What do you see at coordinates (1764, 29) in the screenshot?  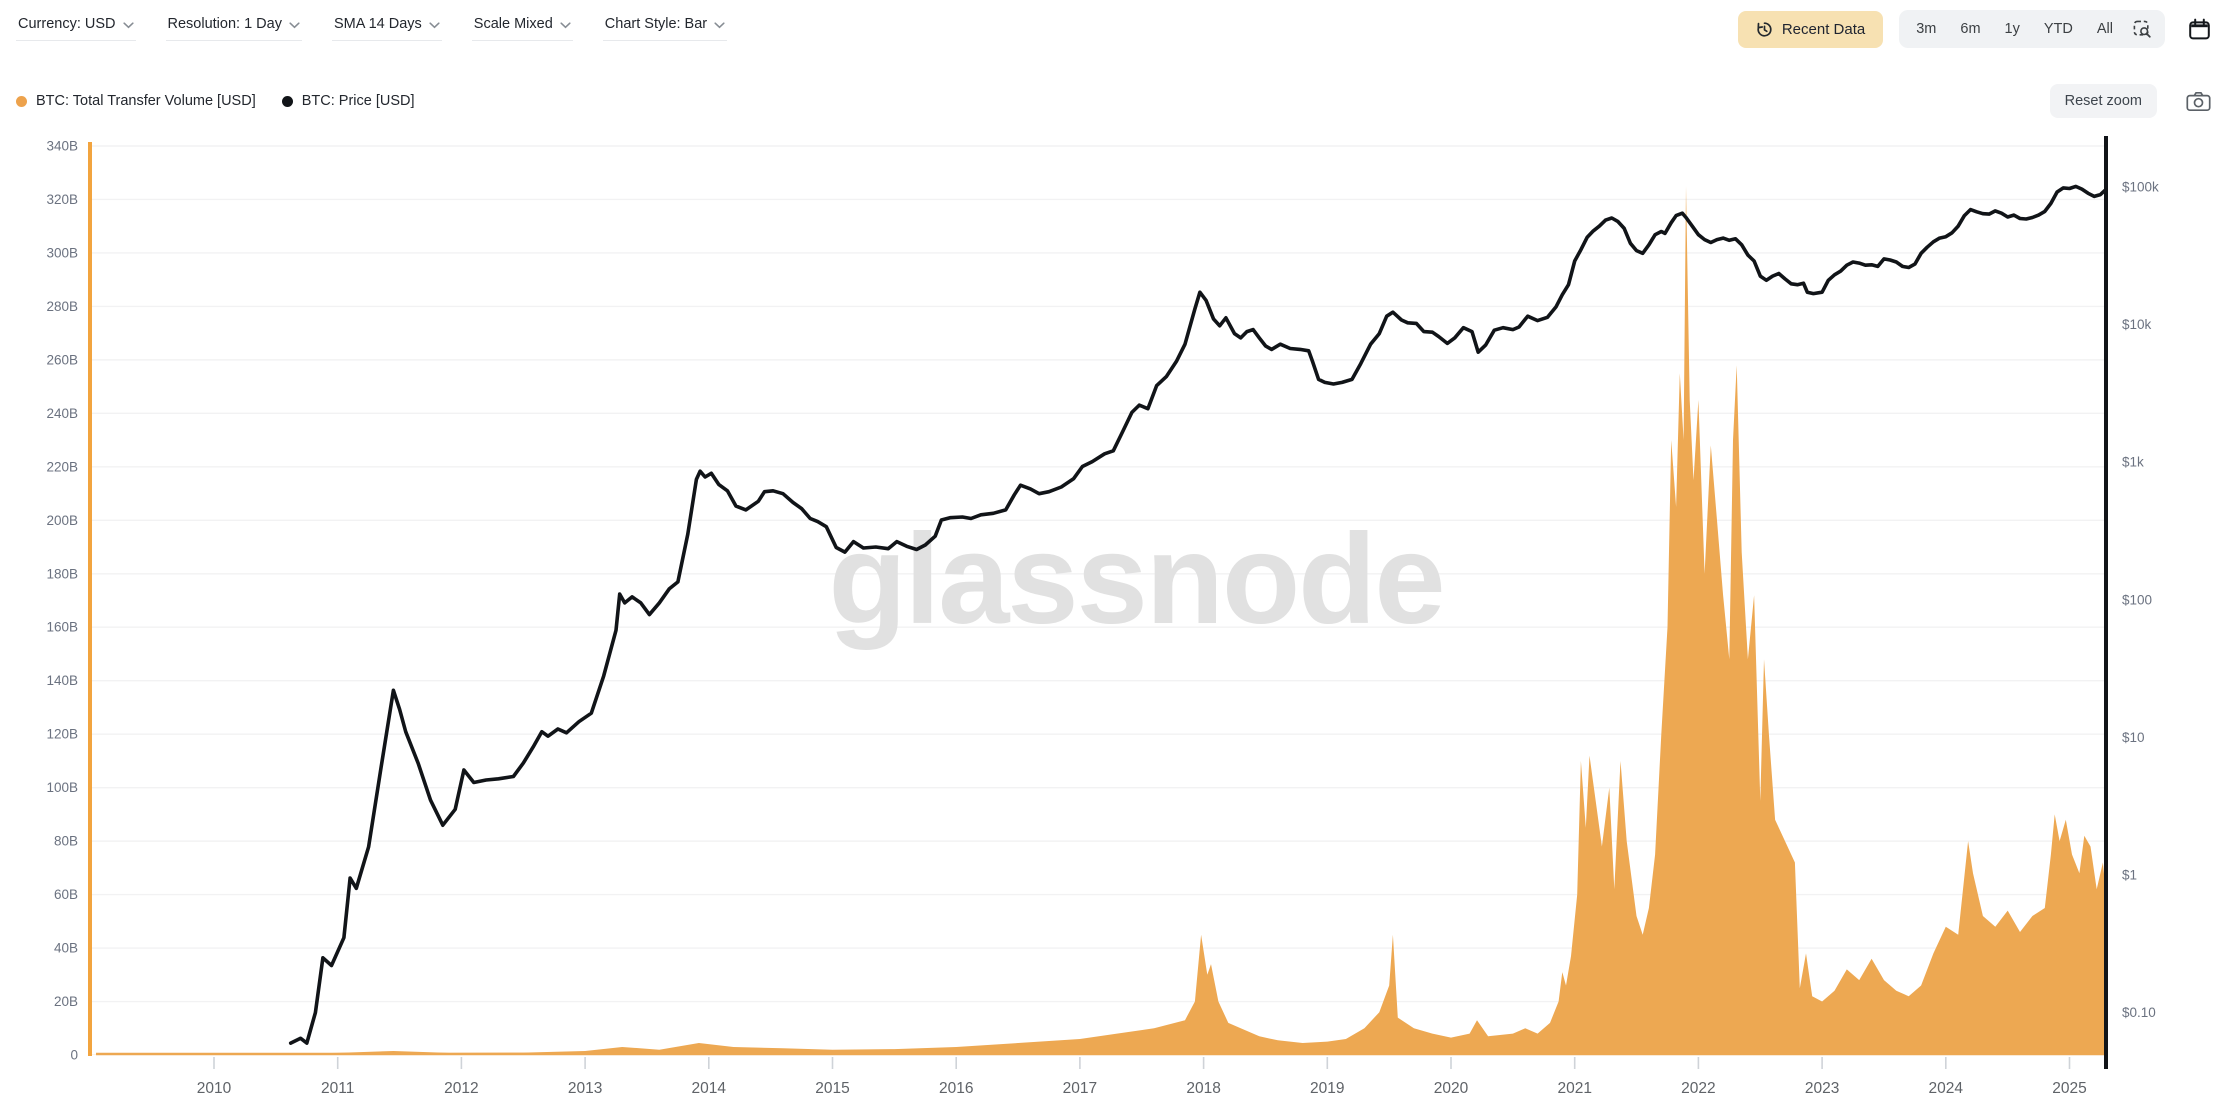 I see `history-clock-icon` at bounding box center [1764, 29].